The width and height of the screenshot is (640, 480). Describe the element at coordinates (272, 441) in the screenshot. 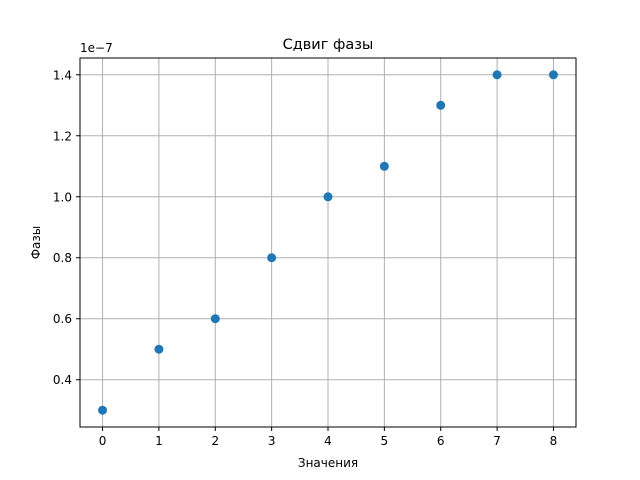

I see `x-tick-label: 3` at that location.